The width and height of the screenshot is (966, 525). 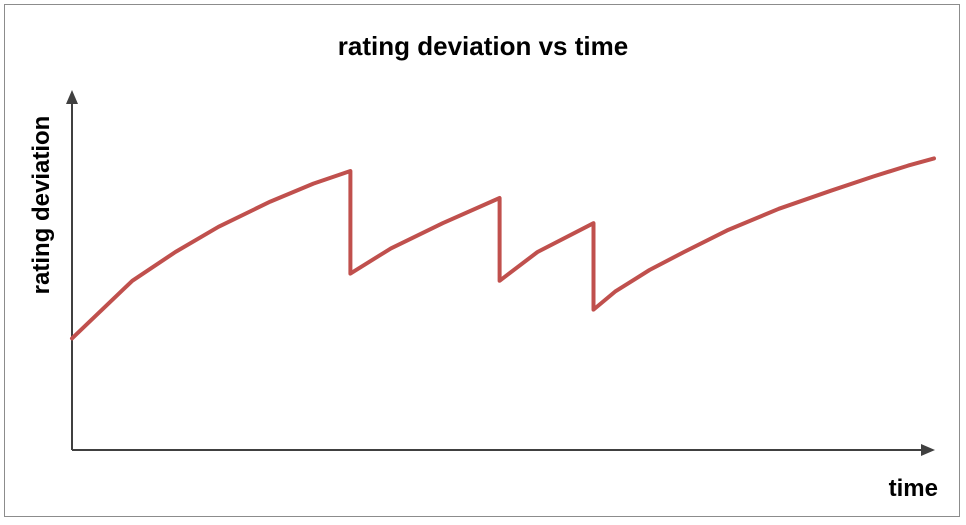 I want to click on chart-title: rating deviation vs time, so click(x=483, y=46).